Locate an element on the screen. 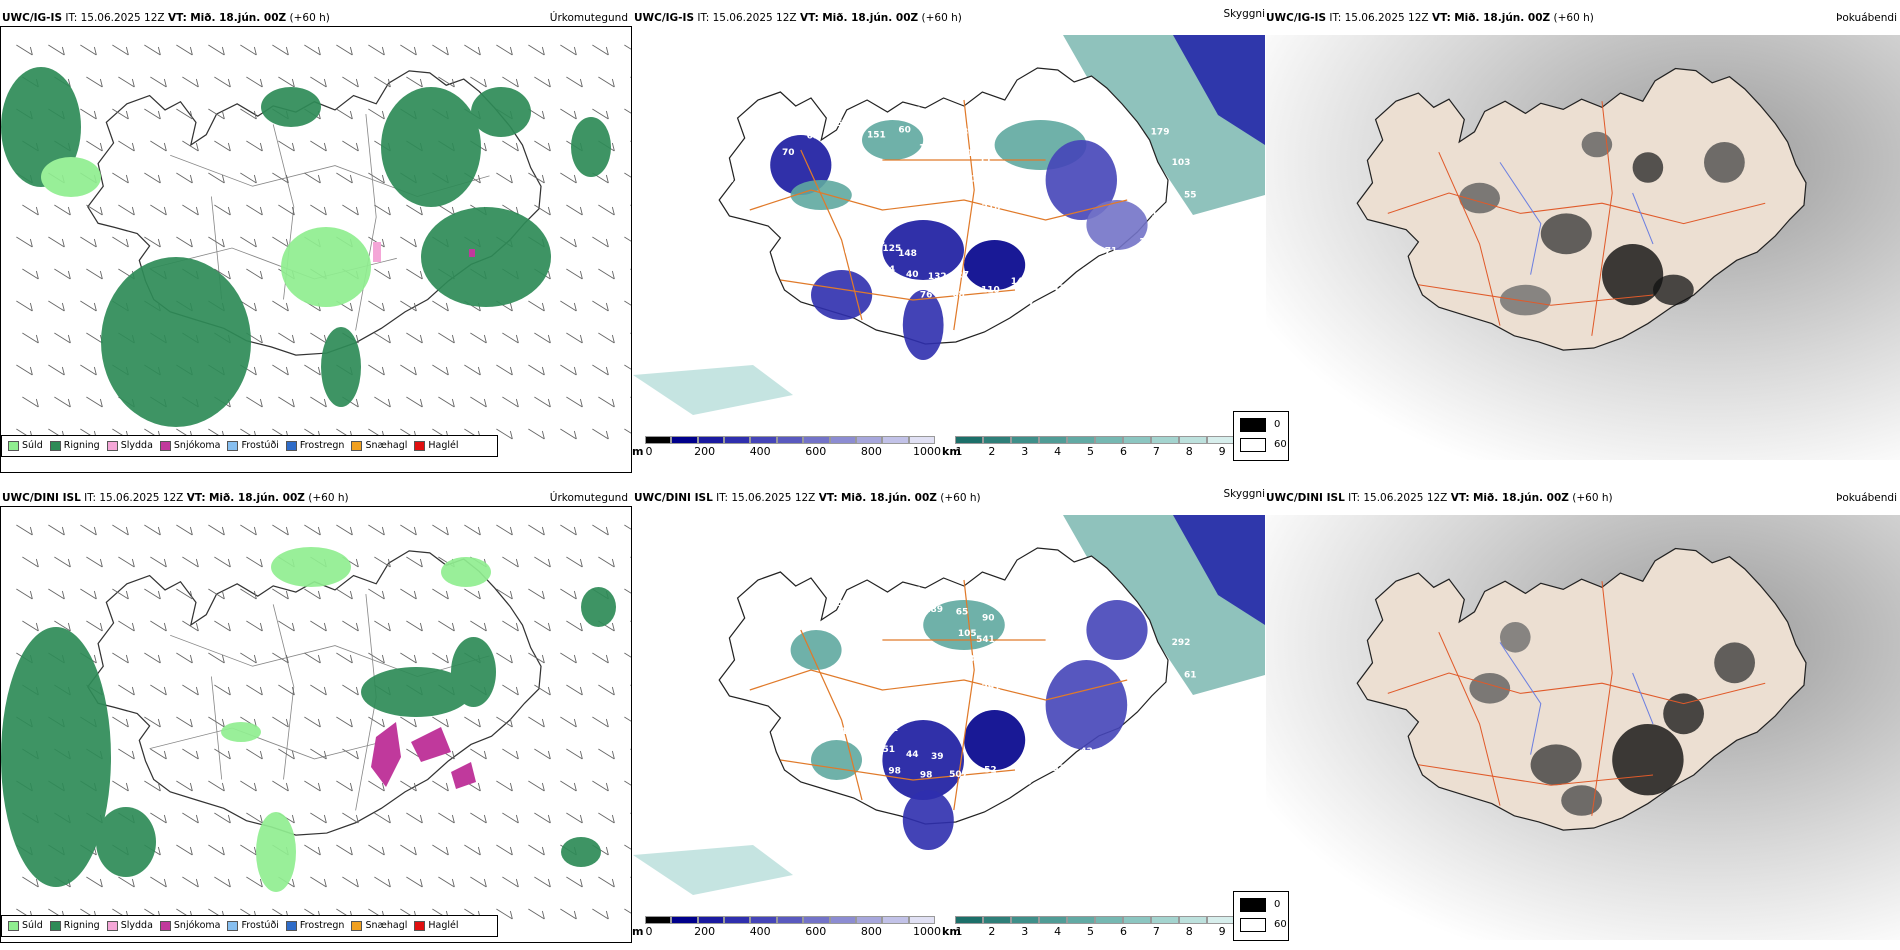 The image size is (1900, 950). visibility-value-label: 50 is located at coordinates (1129, 749).